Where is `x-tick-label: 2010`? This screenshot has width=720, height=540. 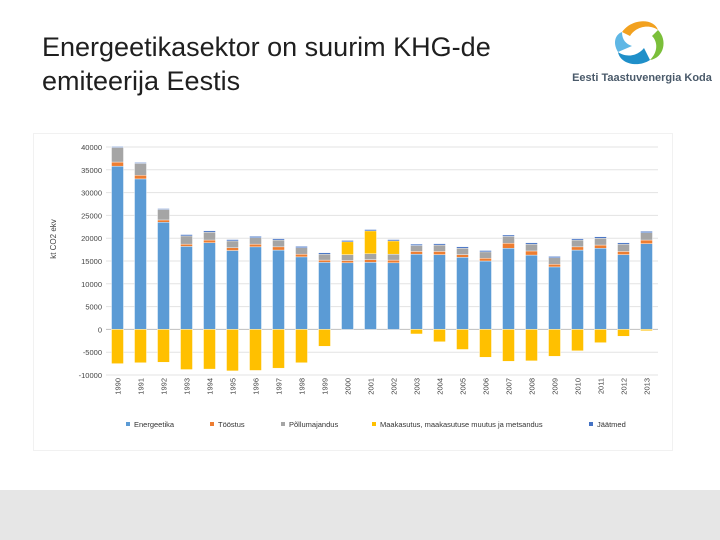
x-tick-label: 2010 is located at coordinates (578, 386).